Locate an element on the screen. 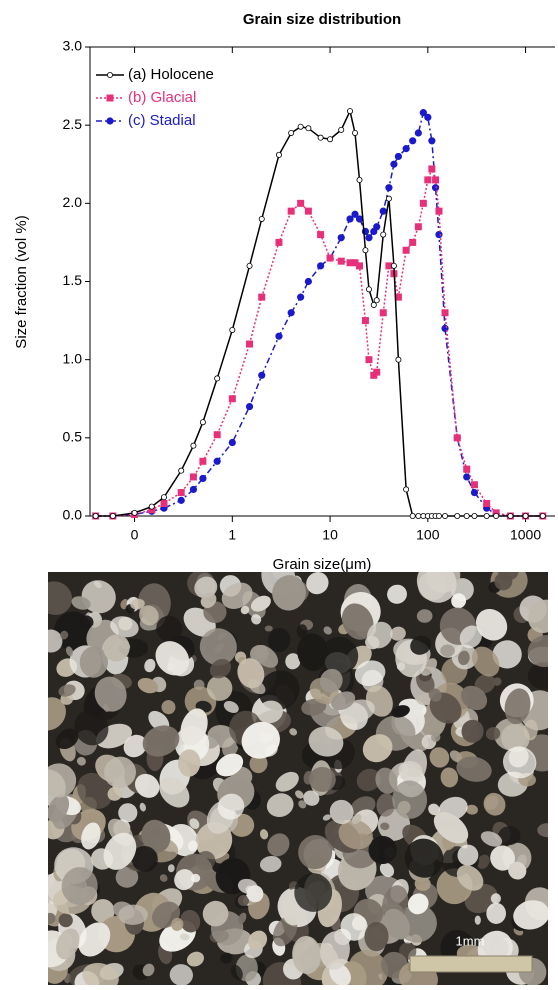  y-tick-label: 0.5 is located at coordinates (73, 437).